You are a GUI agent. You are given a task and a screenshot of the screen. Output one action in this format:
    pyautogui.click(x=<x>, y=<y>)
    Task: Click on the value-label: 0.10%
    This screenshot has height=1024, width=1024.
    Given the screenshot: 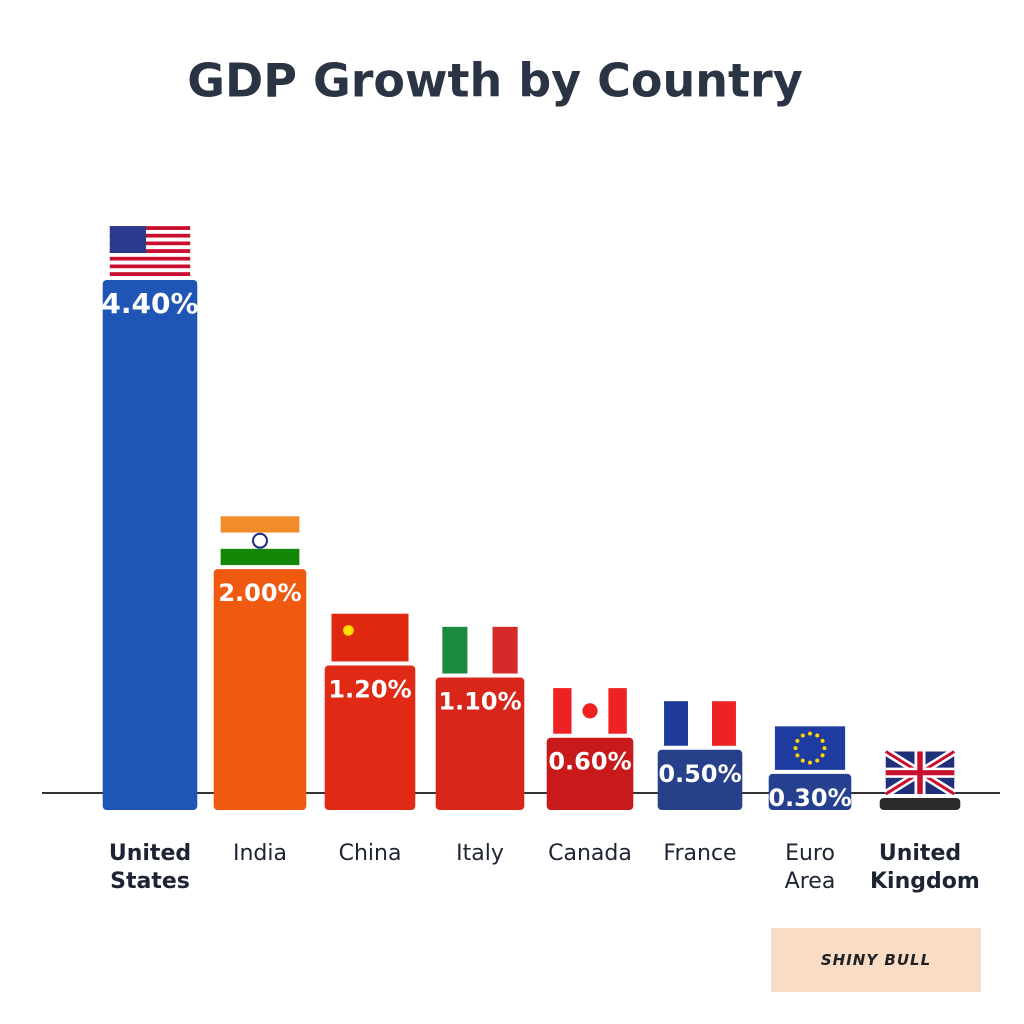 What is the action you would take?
    pyautogui.click(x=919, y=822)
    